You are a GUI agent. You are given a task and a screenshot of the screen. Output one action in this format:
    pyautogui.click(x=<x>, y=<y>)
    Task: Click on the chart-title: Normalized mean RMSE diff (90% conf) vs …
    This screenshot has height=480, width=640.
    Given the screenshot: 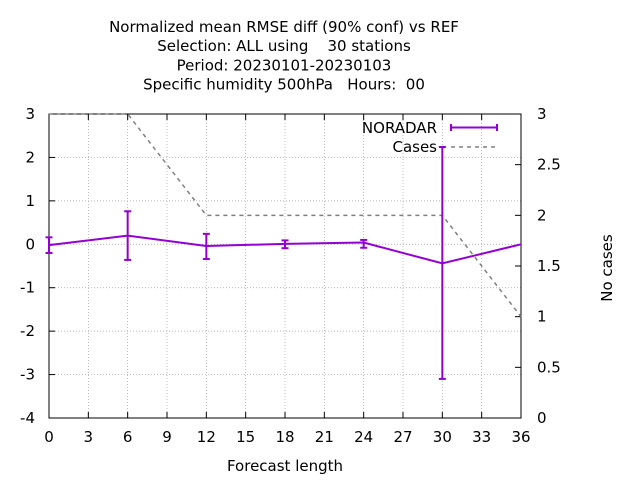 What is the action you would take?
    pyautogui.click(x=284, y=56)
    